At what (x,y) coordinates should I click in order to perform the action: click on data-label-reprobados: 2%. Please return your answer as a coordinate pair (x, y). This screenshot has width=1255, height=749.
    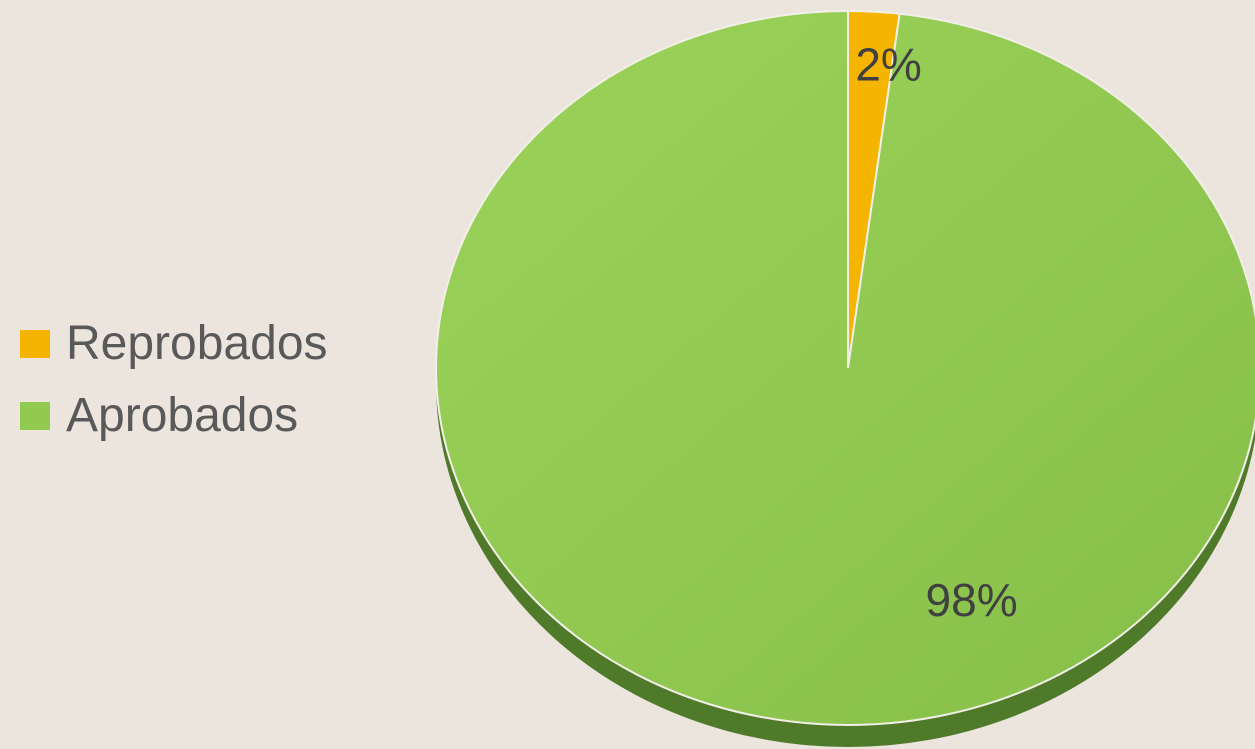
    Looking at the image, I should click on (888, 64).